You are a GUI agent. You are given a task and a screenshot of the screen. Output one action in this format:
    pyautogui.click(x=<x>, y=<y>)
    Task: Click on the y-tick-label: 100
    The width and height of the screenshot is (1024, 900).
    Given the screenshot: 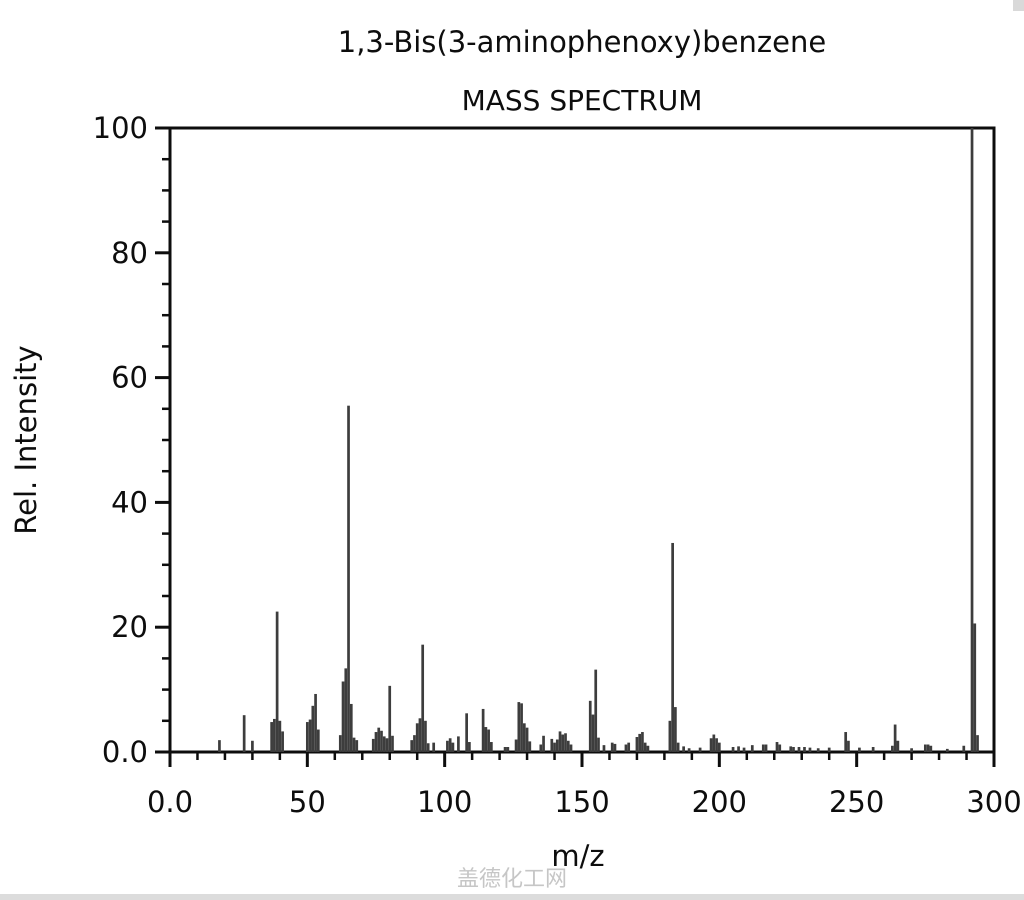 What is the action you would take?
    pyautogui.click(x=120, y=128)
    